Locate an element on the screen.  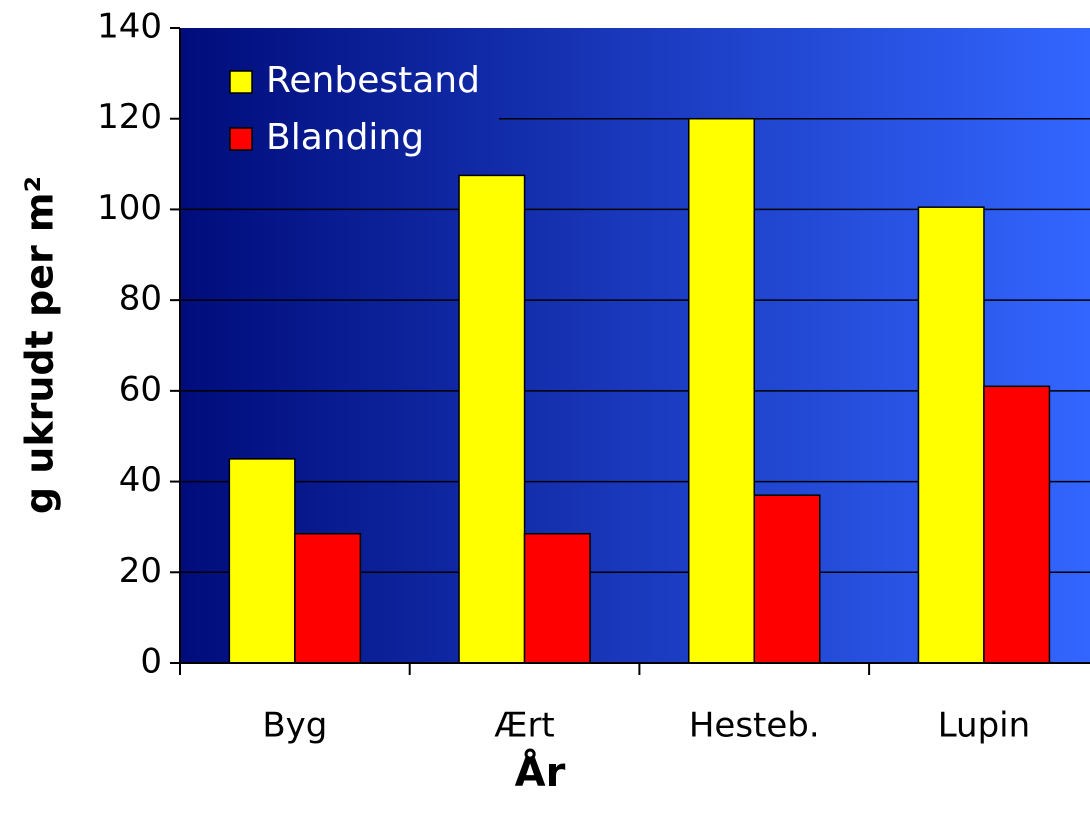
legend-label: Renbestand is located at coordinates (373, 80).